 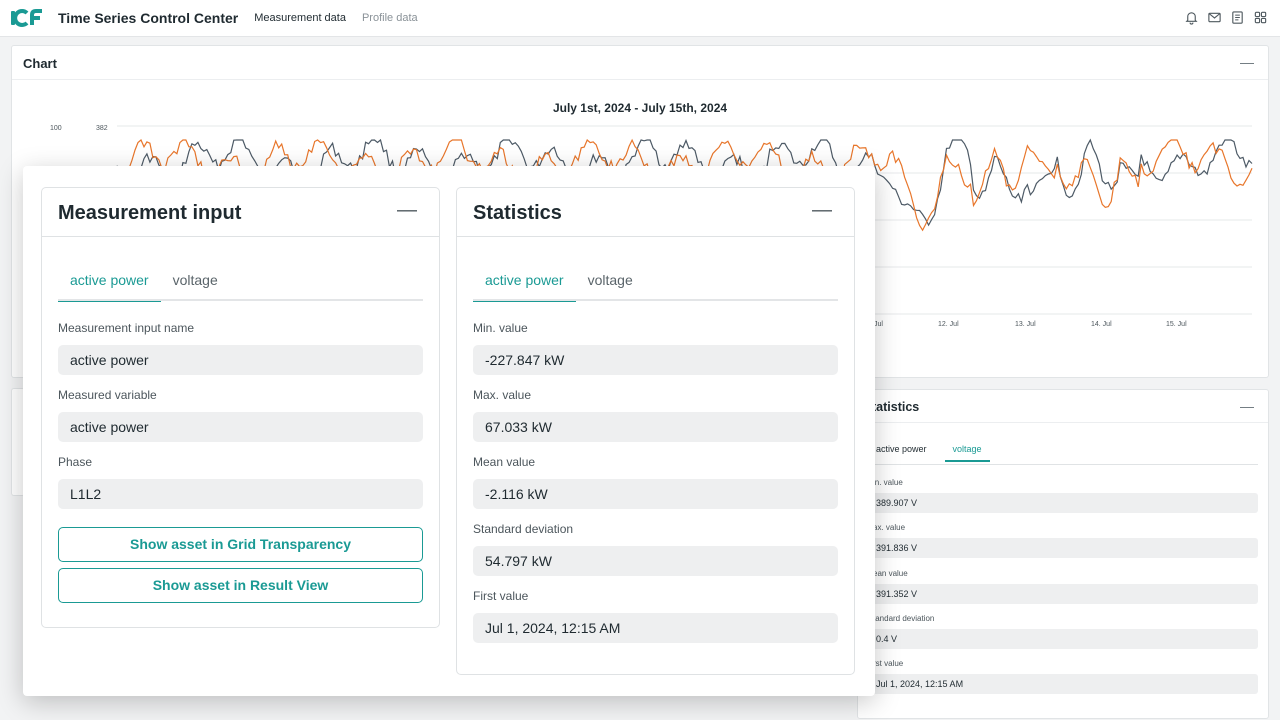 What do you see at coordinates (148, 18) in the screenshot?
I see `app-title: Time Series Control Center` at bounding box center [148, 18].